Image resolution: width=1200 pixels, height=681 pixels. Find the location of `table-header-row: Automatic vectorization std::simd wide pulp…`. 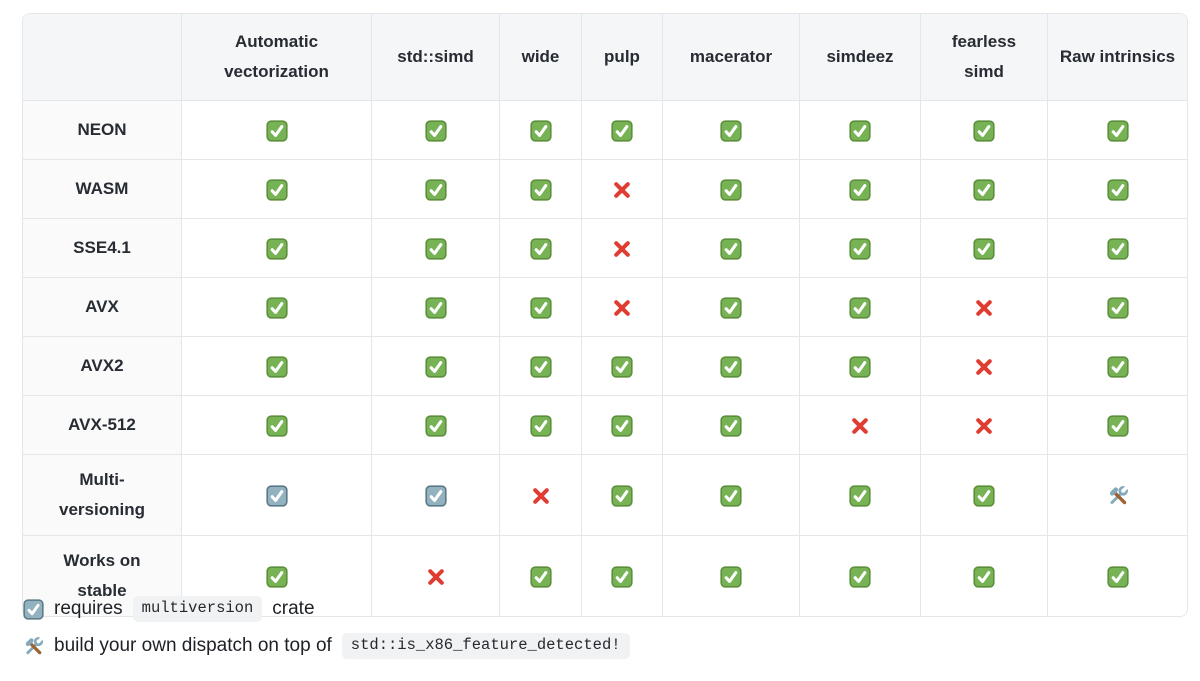

table-header-row: Automatic vectorization std::simd wide pulp… is located at coordinates (605, 57).